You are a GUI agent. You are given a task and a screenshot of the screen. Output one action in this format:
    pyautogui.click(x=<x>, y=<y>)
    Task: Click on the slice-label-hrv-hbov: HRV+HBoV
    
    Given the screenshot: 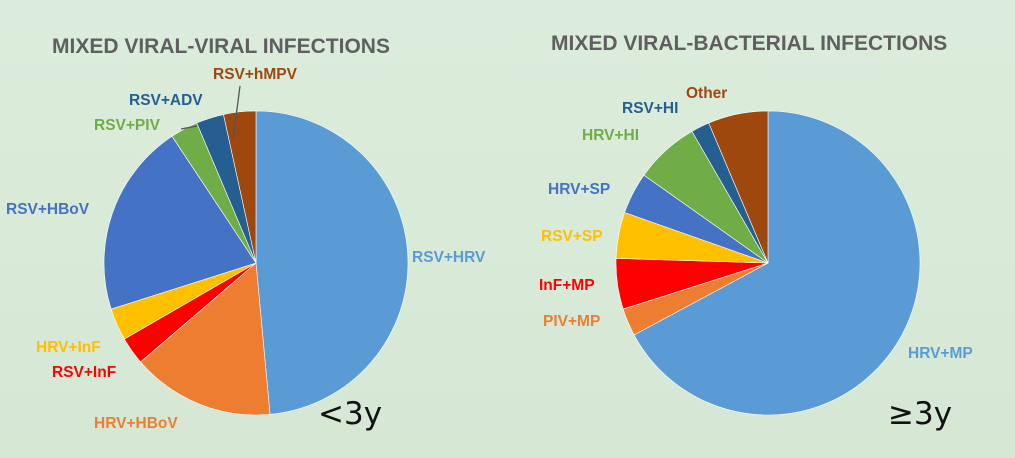 What is the action you would take?
    pyautogui.click(x=136, y=423)
    